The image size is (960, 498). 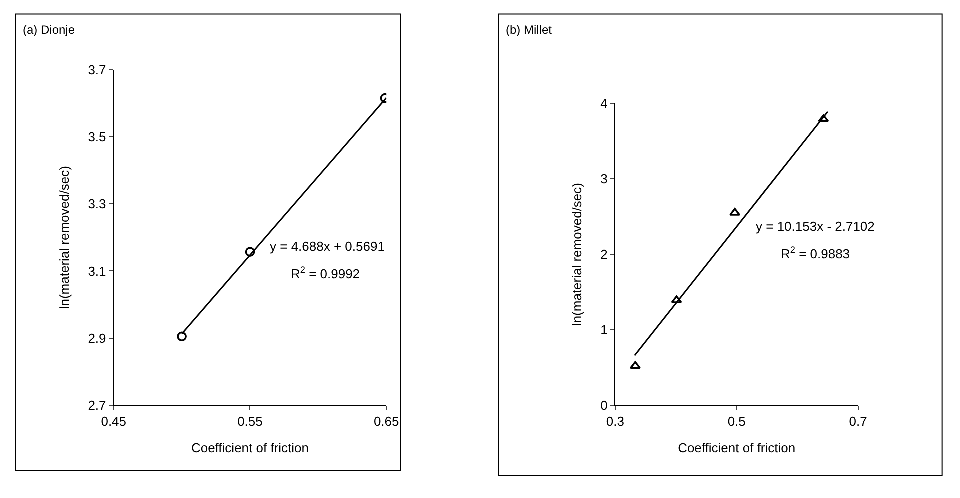 What do you see at coordinates (858, 422) in the screenshot?
I see `x-tick-label: 0.7` at bounding box center [858, 422].